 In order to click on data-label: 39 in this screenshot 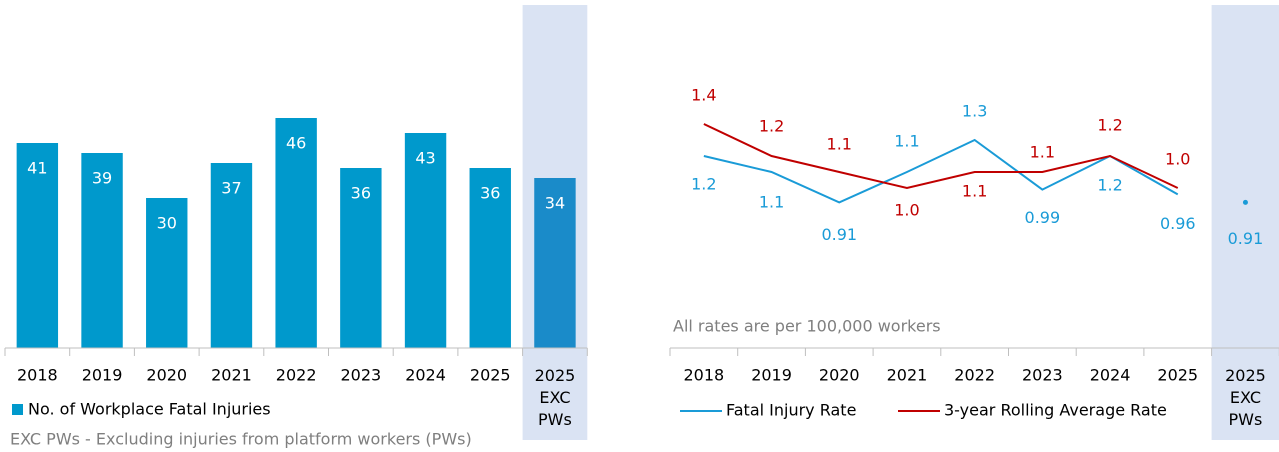, I will do `click(102, 178)`.